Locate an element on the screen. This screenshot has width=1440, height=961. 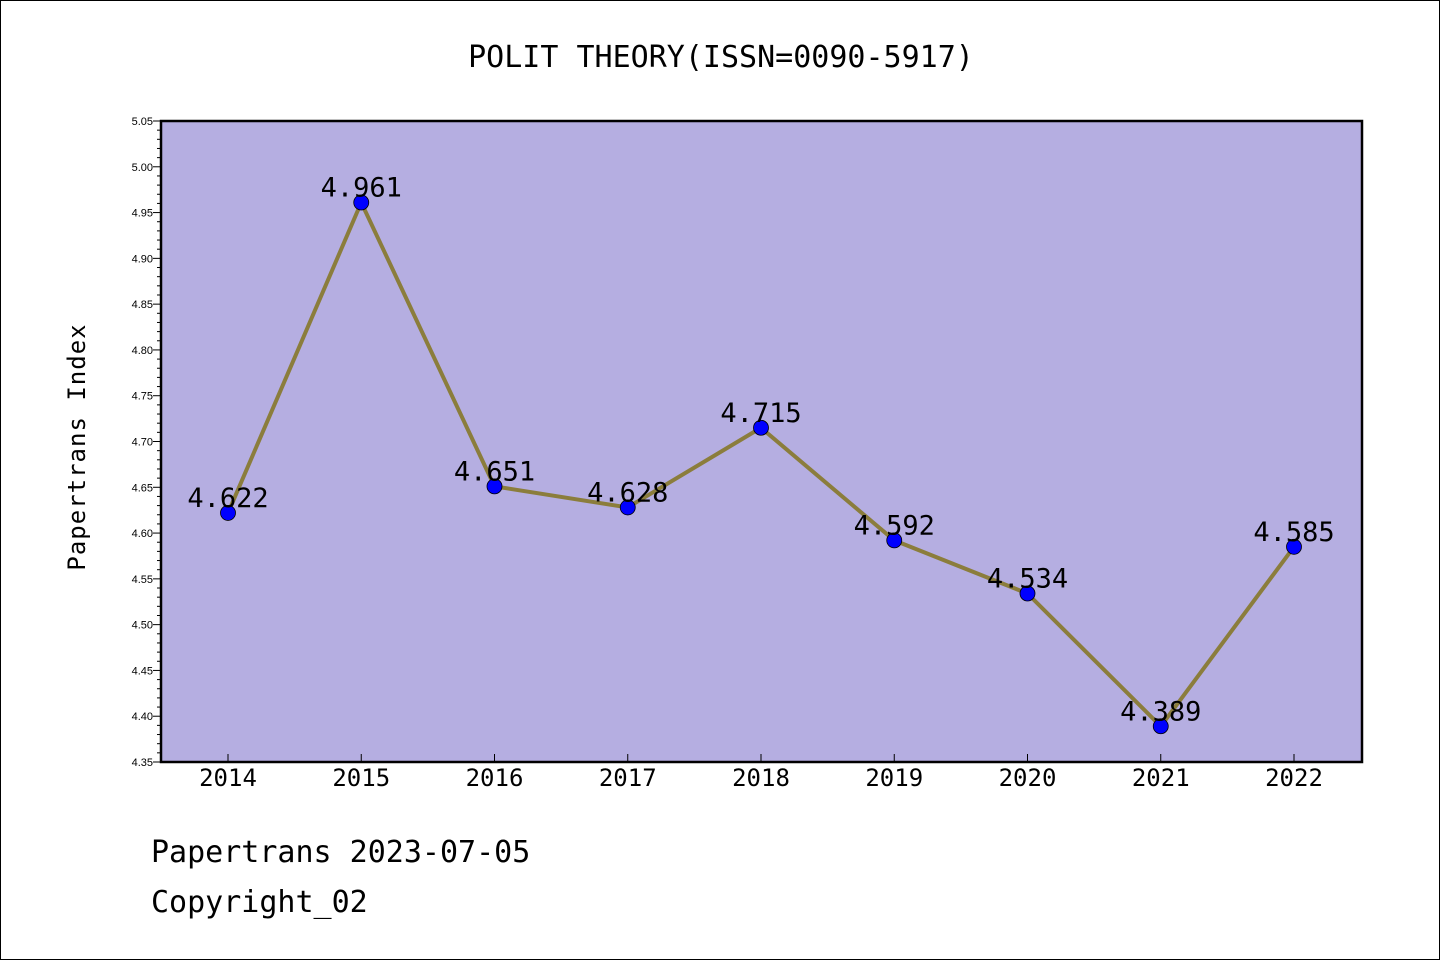
chart-title: POLIT THEORY(ISSN=0090-5917) is located at coordinates (721, 57).